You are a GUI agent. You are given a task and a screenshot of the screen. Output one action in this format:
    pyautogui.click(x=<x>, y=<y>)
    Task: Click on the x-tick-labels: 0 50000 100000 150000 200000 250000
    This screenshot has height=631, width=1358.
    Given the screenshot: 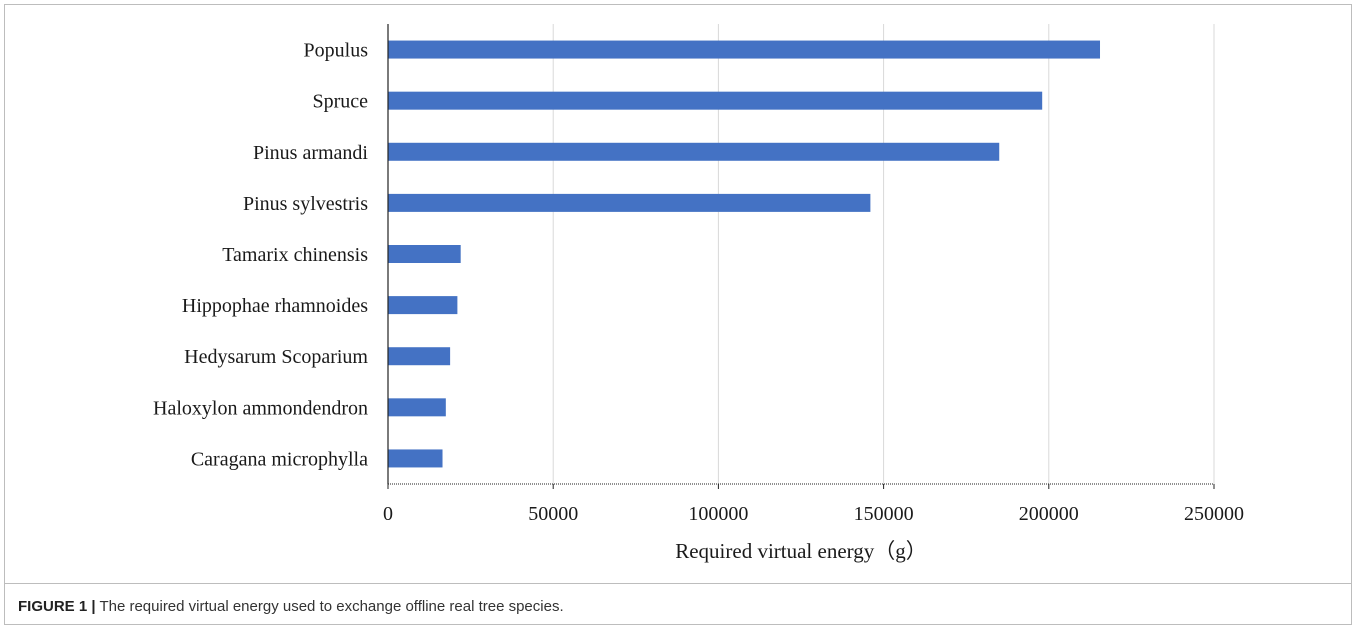 What is the action you would take?
    pyautogui.click(x=813, y=504)
    